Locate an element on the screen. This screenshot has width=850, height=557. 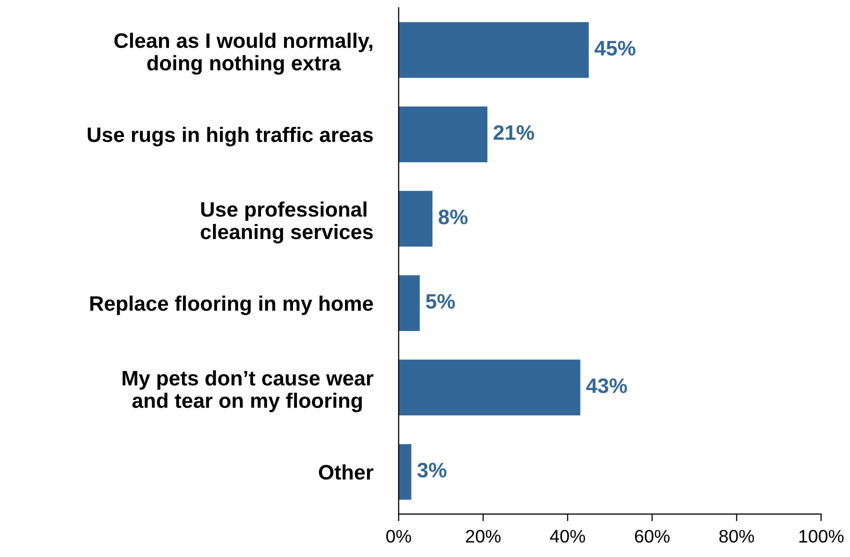
y-tick-label: Use rugs in high traffic areas is located at coordinates (230, 136).